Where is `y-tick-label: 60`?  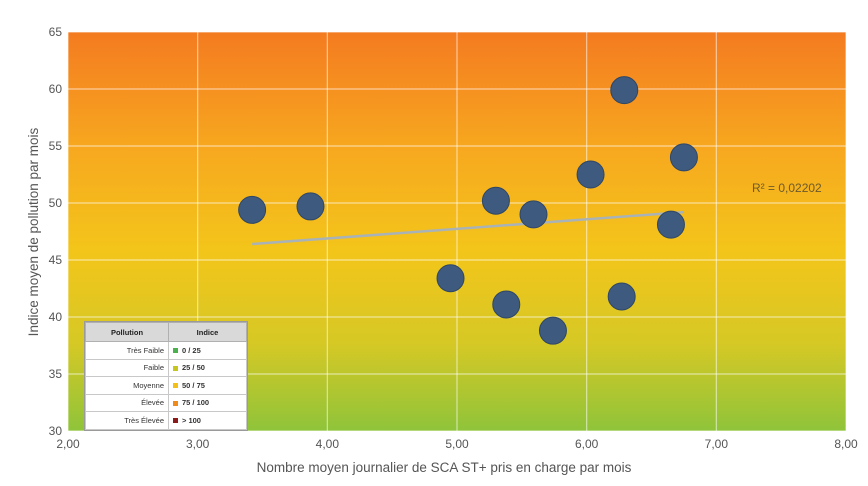
y-tick-label: 60 is located at coordinates (56, 89).